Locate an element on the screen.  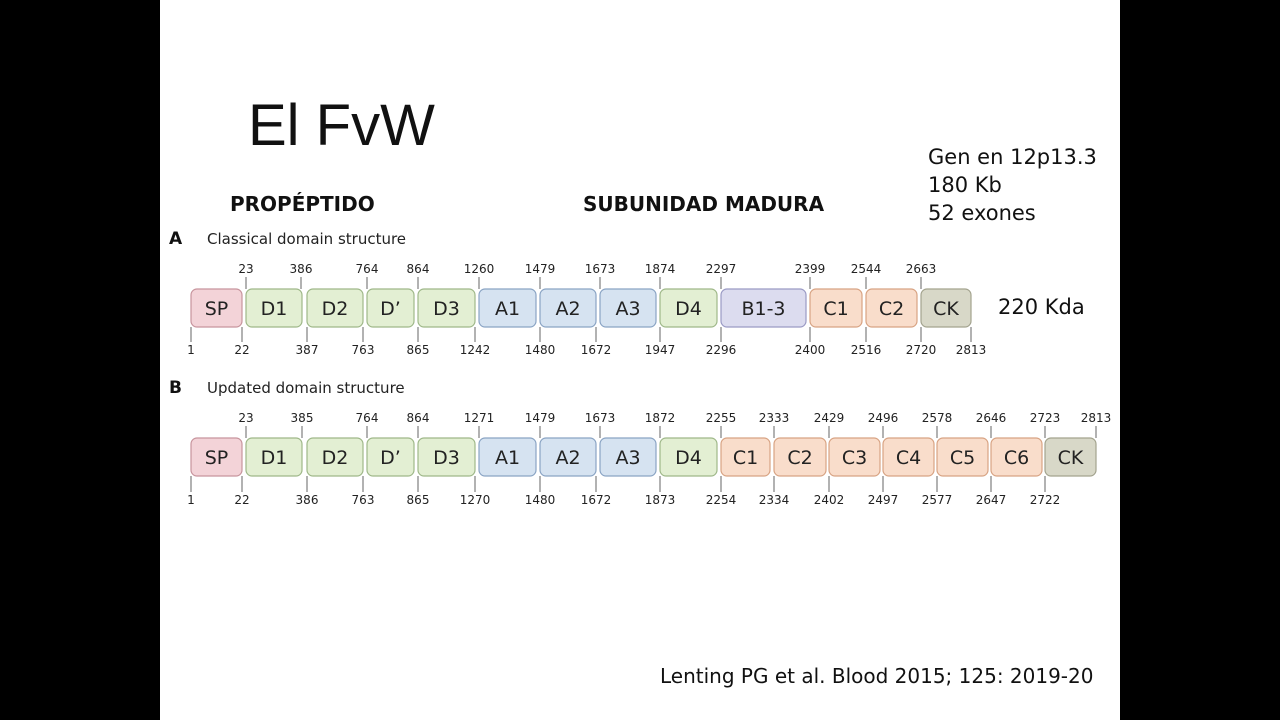
domain-label: D2 is located at coordinates (335, 458).